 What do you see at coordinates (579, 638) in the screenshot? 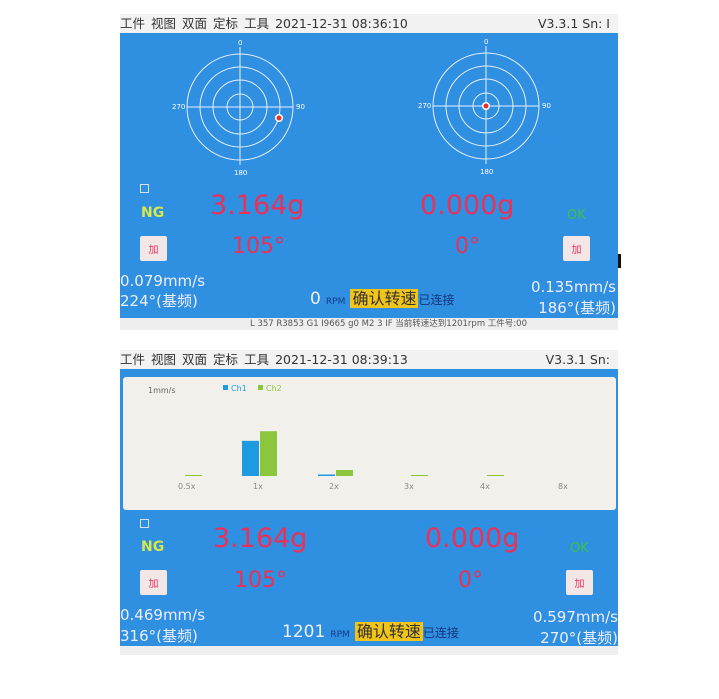
I see `right-phase: 270°(基频)` at bounding box center [579, 638].